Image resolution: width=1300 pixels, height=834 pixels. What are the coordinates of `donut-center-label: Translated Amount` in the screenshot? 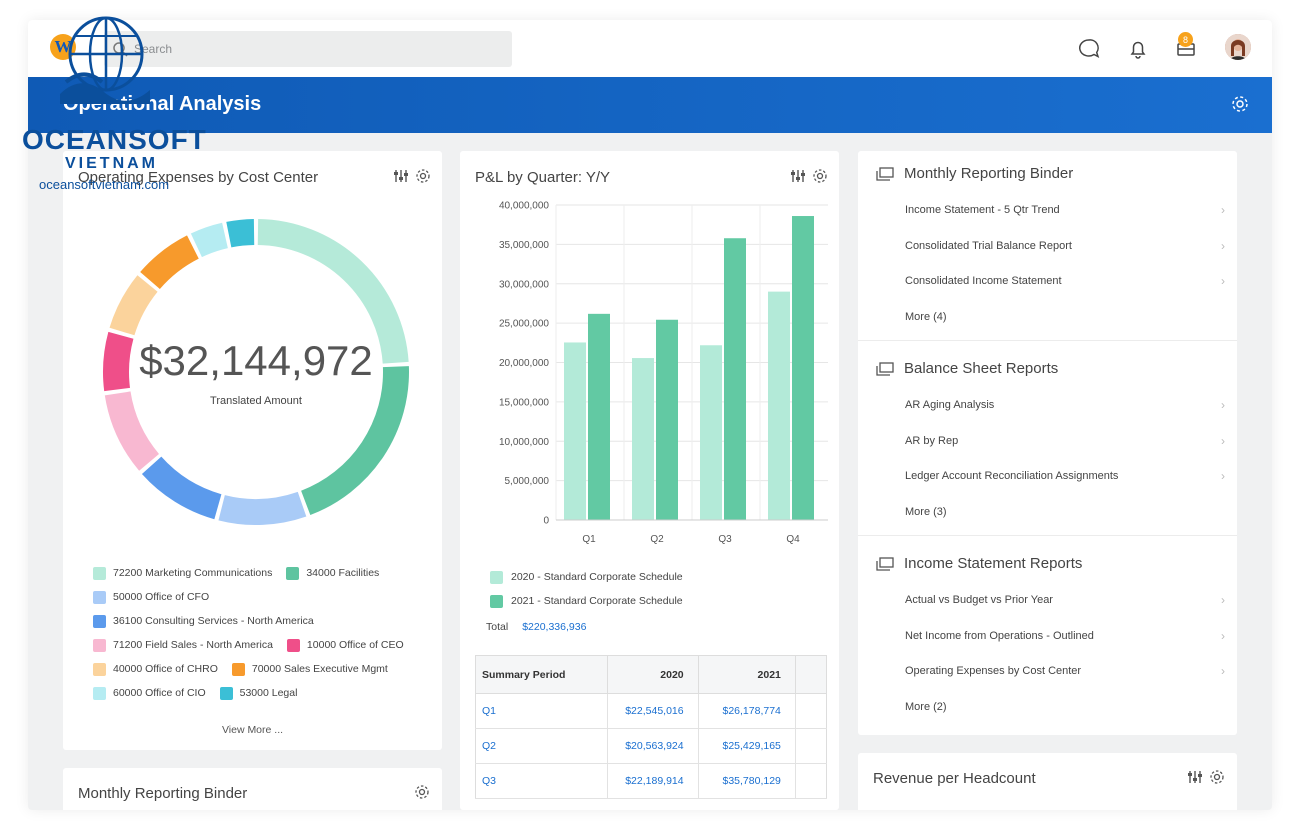 It's located at (256, 401).